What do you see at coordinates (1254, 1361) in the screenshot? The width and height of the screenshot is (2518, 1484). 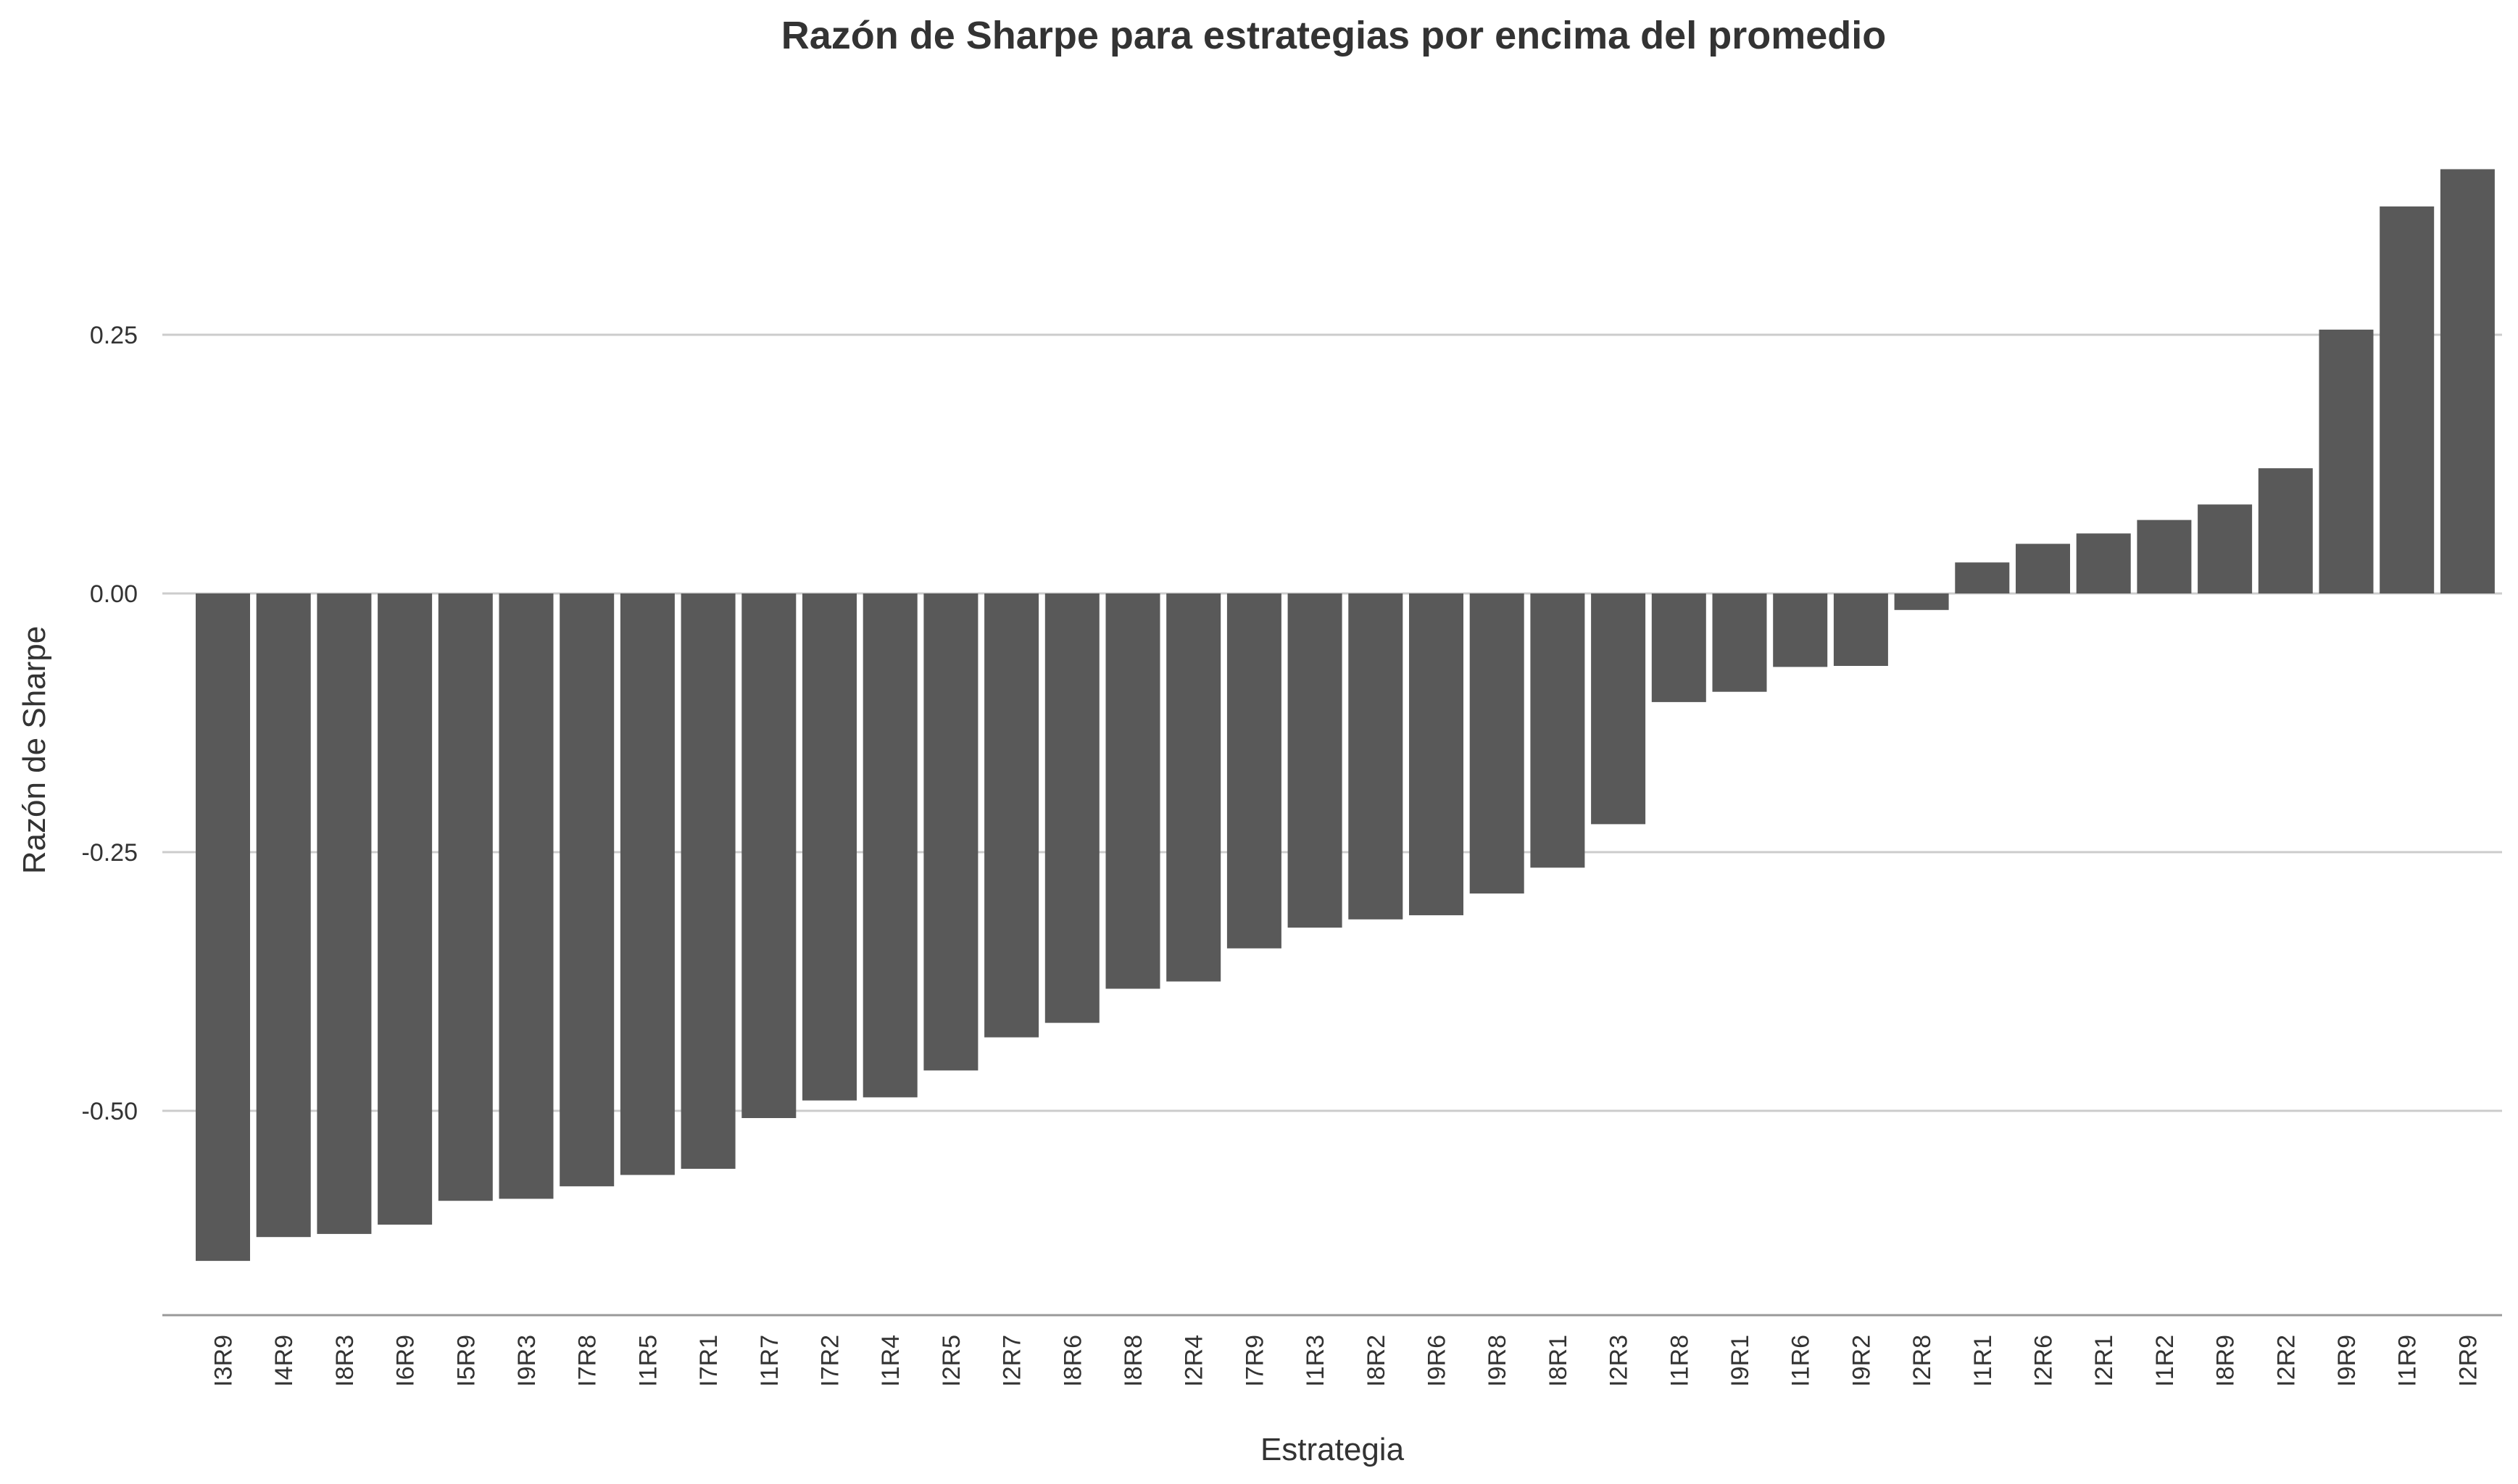 I see `x-tick-label: I7R9` at bounding box center [1254, 1361].